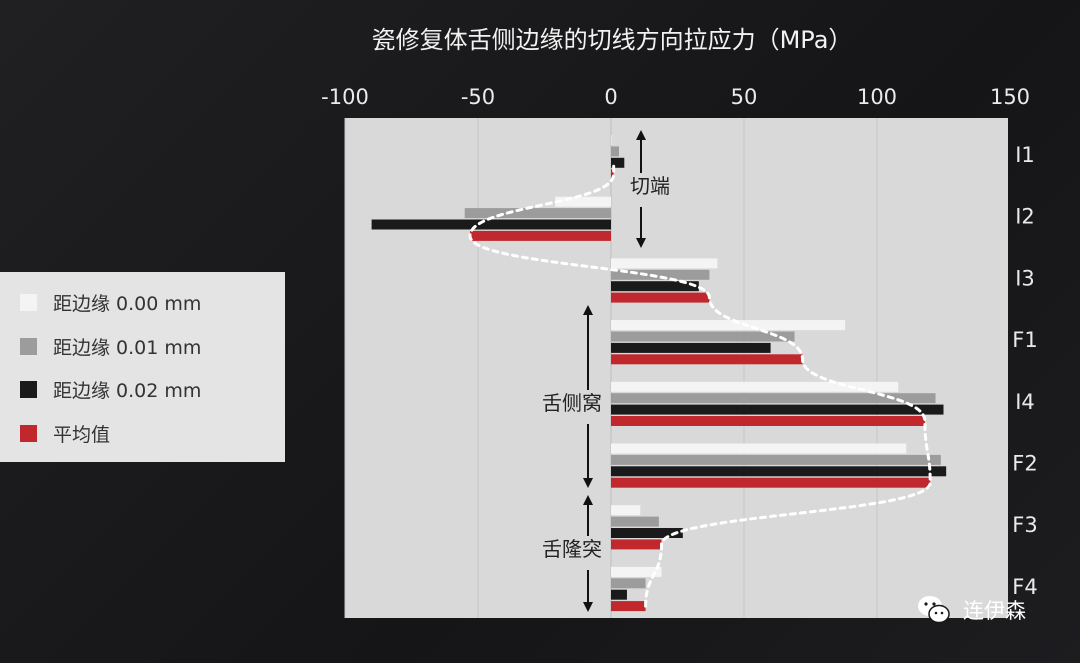 The image size is (1080, 663). I want to click on bar-I3-s3, so click(660, 297).